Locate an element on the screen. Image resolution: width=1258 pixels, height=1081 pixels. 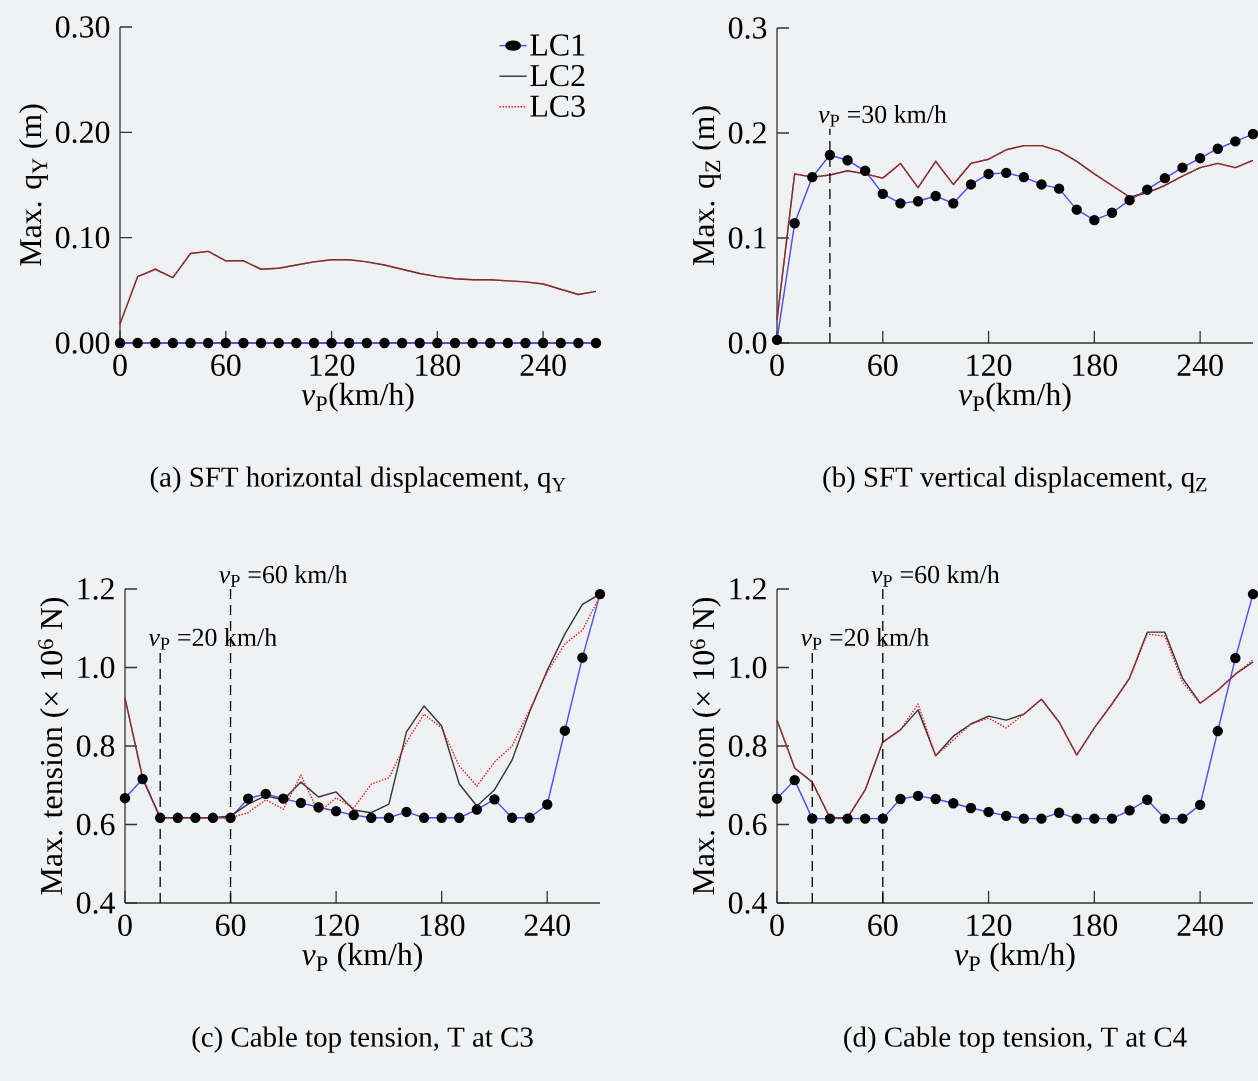
y-axis-title: Max. q$_{Z}$ (m) is located at coordinates (706, 186).